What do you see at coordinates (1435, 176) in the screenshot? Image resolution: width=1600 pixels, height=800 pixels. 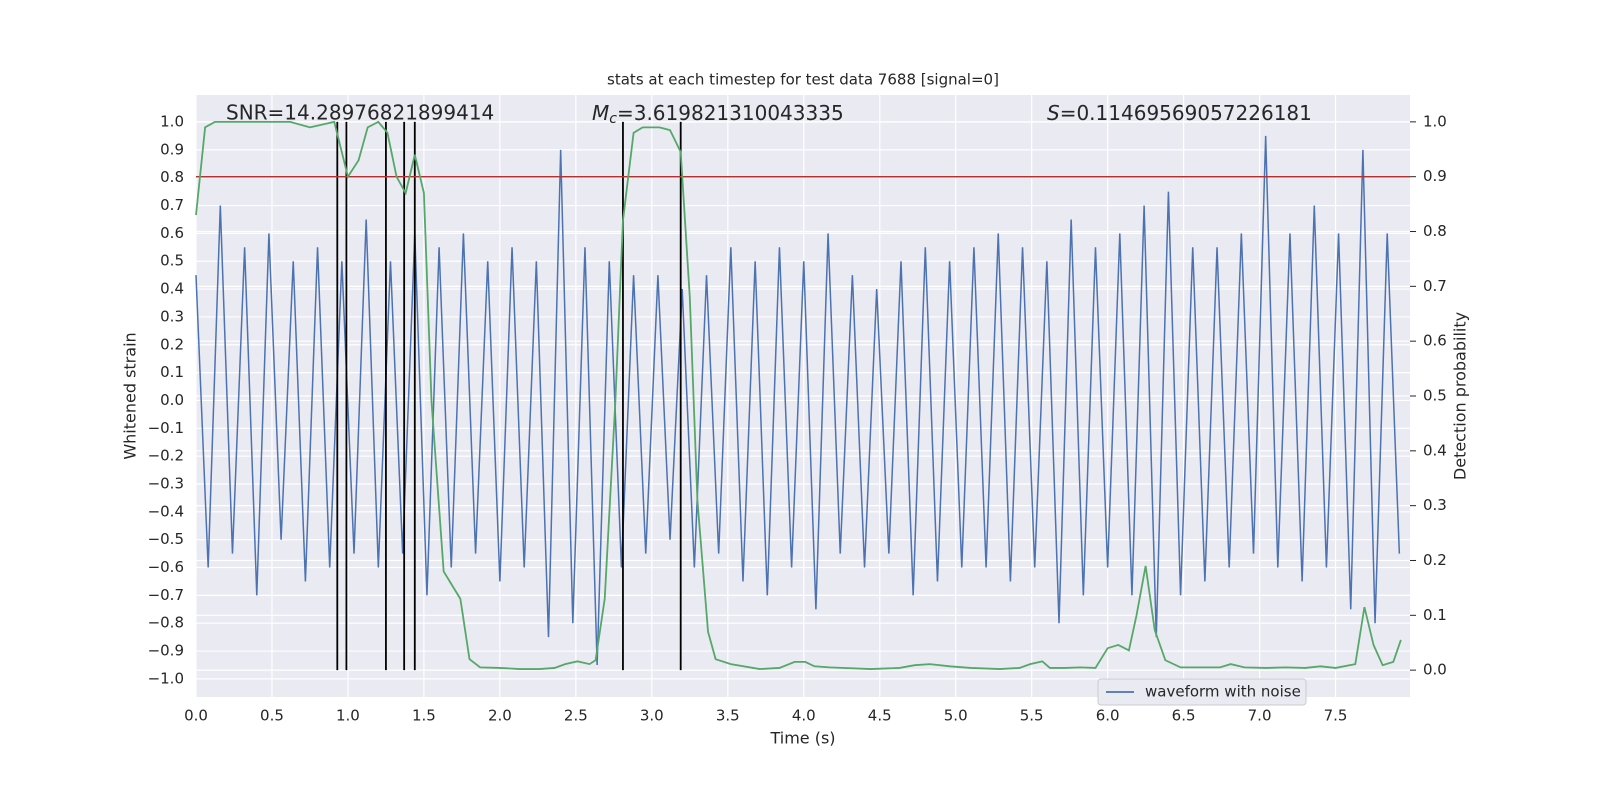 I see `y2-tick-label: 0.9` at bounding box center [1435, 176].